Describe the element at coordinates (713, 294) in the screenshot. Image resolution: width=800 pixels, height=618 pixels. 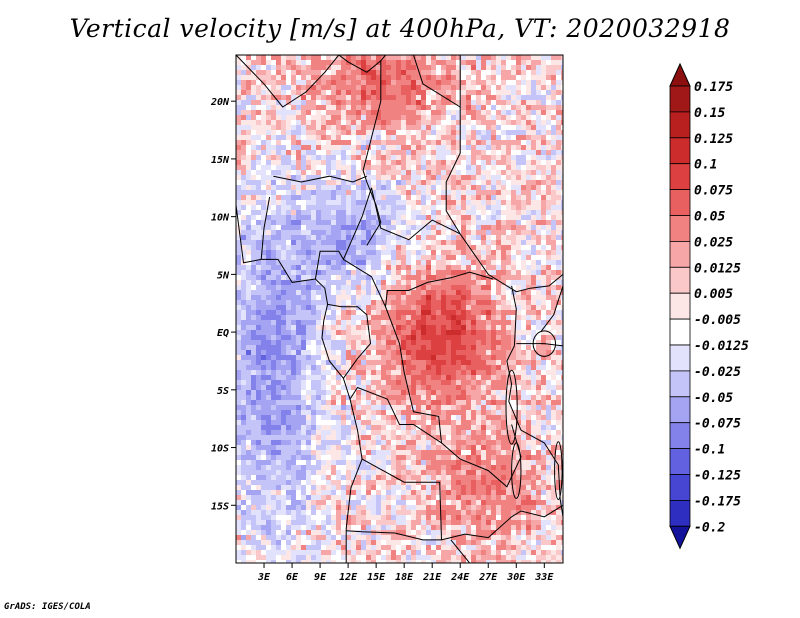
I see `colorbar-label: 0.005` at that location.